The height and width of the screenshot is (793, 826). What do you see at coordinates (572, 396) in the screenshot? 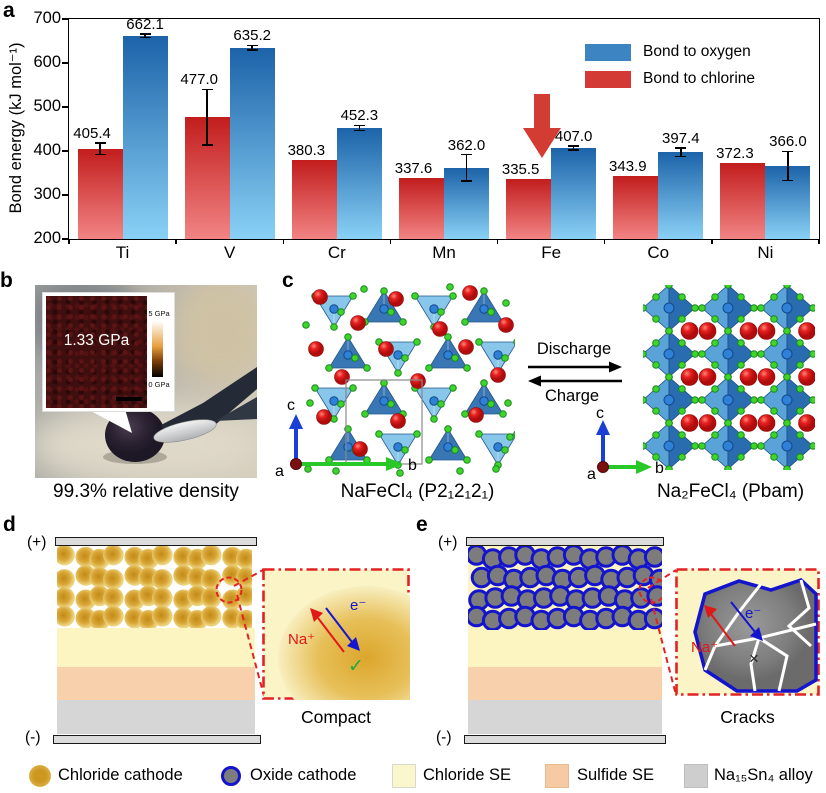
I see `charge-label: Charge` at bounding box center [572, 396].